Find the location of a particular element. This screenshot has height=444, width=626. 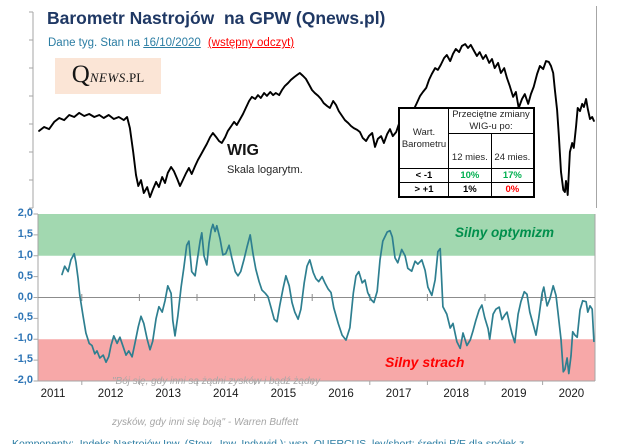

y-axis-label: 2,0 is located at coordinates (25, 213).